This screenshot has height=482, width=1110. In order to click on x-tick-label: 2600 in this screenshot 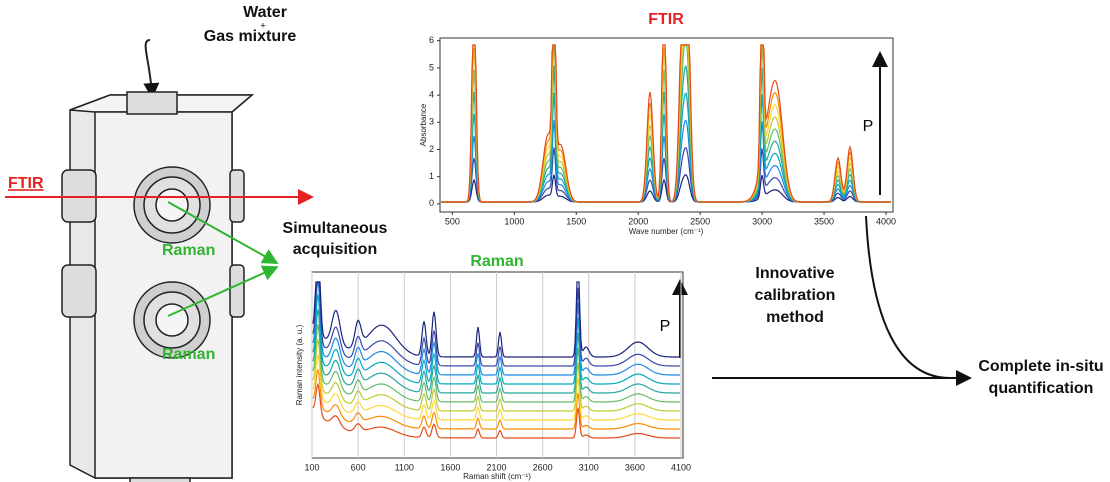, I will do `click(543, 467)`.